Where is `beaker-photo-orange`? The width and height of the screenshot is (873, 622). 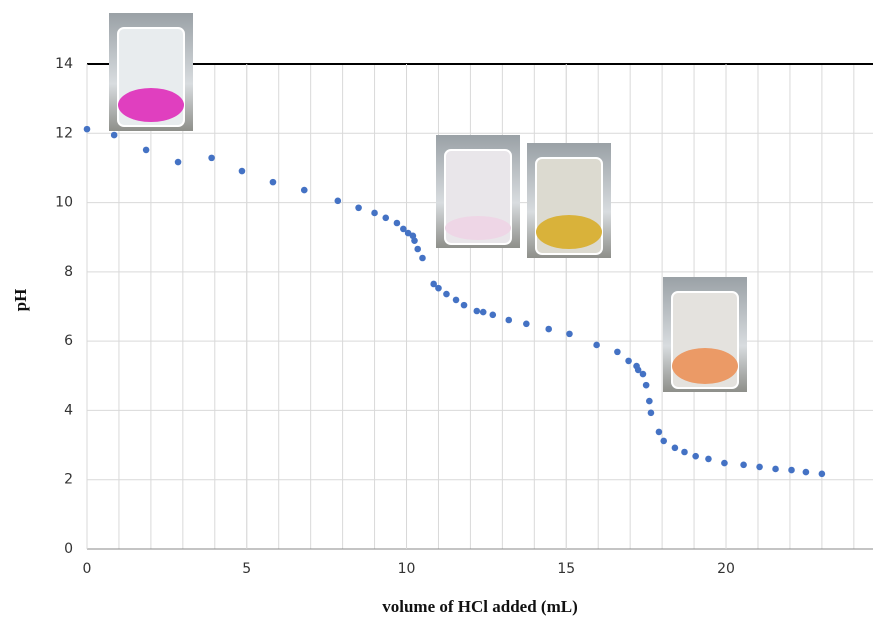
beaker-photo-orange is located at coordinates (705, 334).